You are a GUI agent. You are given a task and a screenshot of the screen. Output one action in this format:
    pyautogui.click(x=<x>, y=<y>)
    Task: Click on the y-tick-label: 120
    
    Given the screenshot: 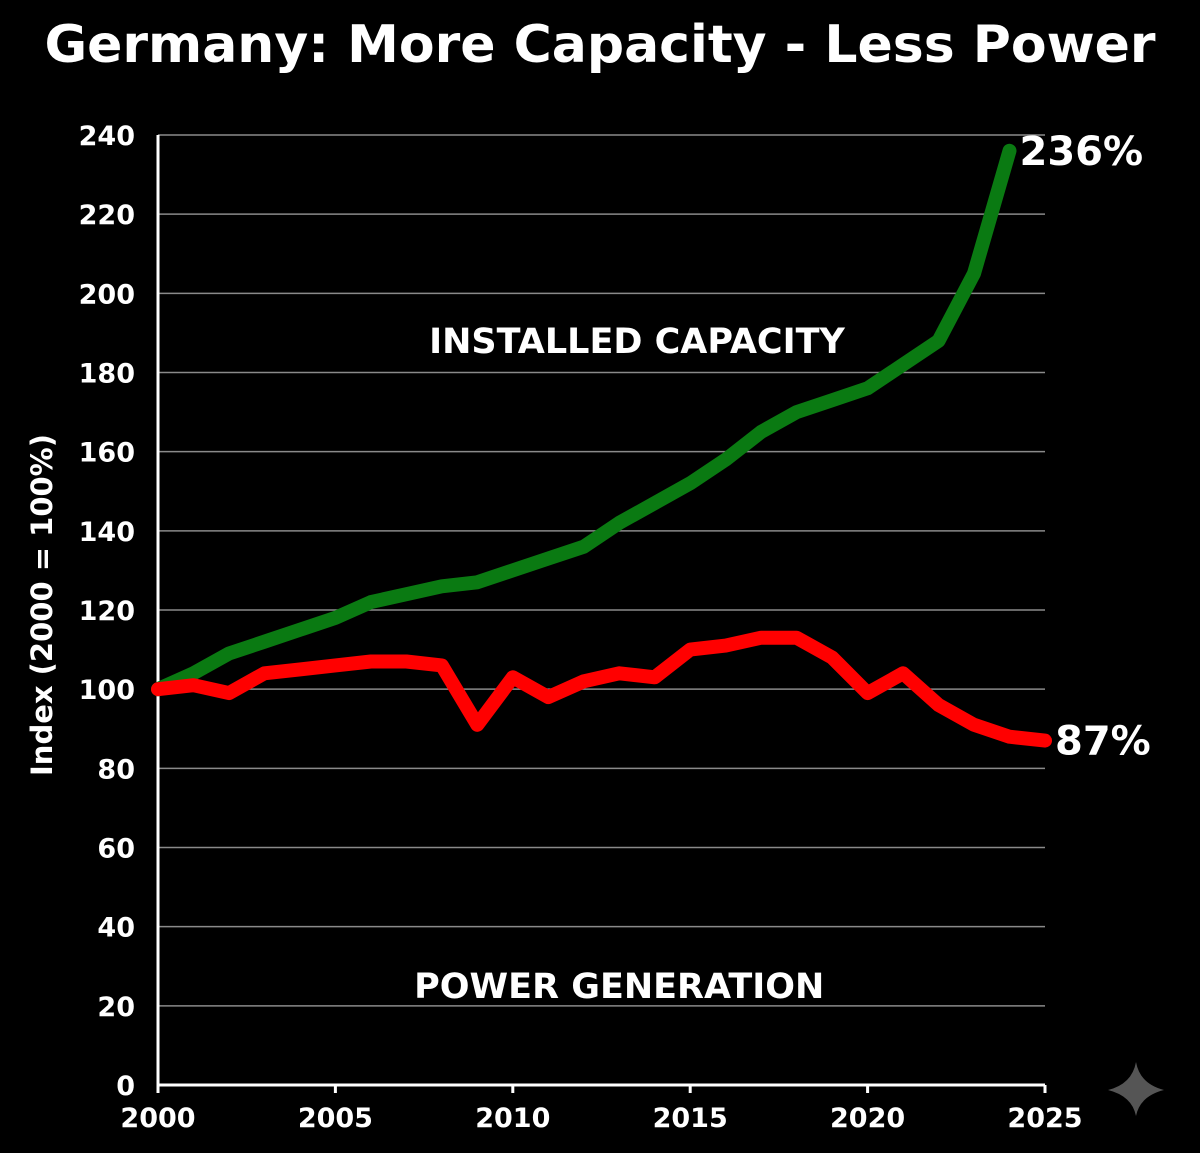 What is the action you would take?
    pyautogui.click(x=107, y=611)
    